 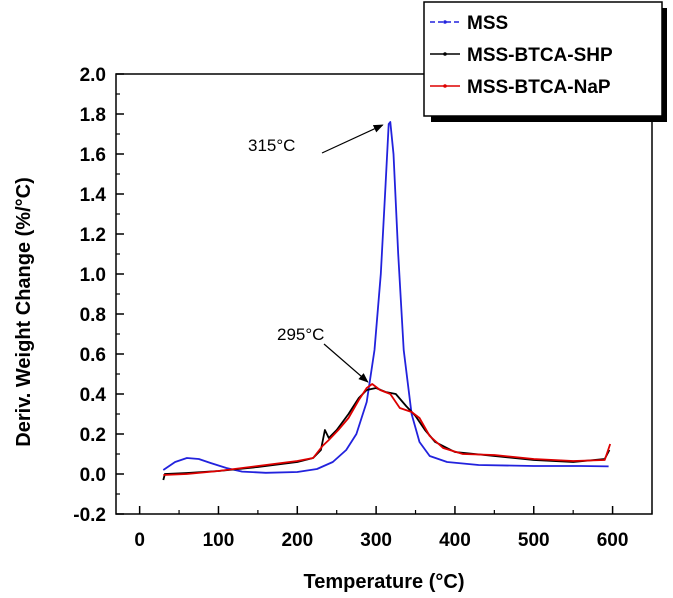 I want to click on annotations: 315°C 295°C, so click(x=316, y=253).